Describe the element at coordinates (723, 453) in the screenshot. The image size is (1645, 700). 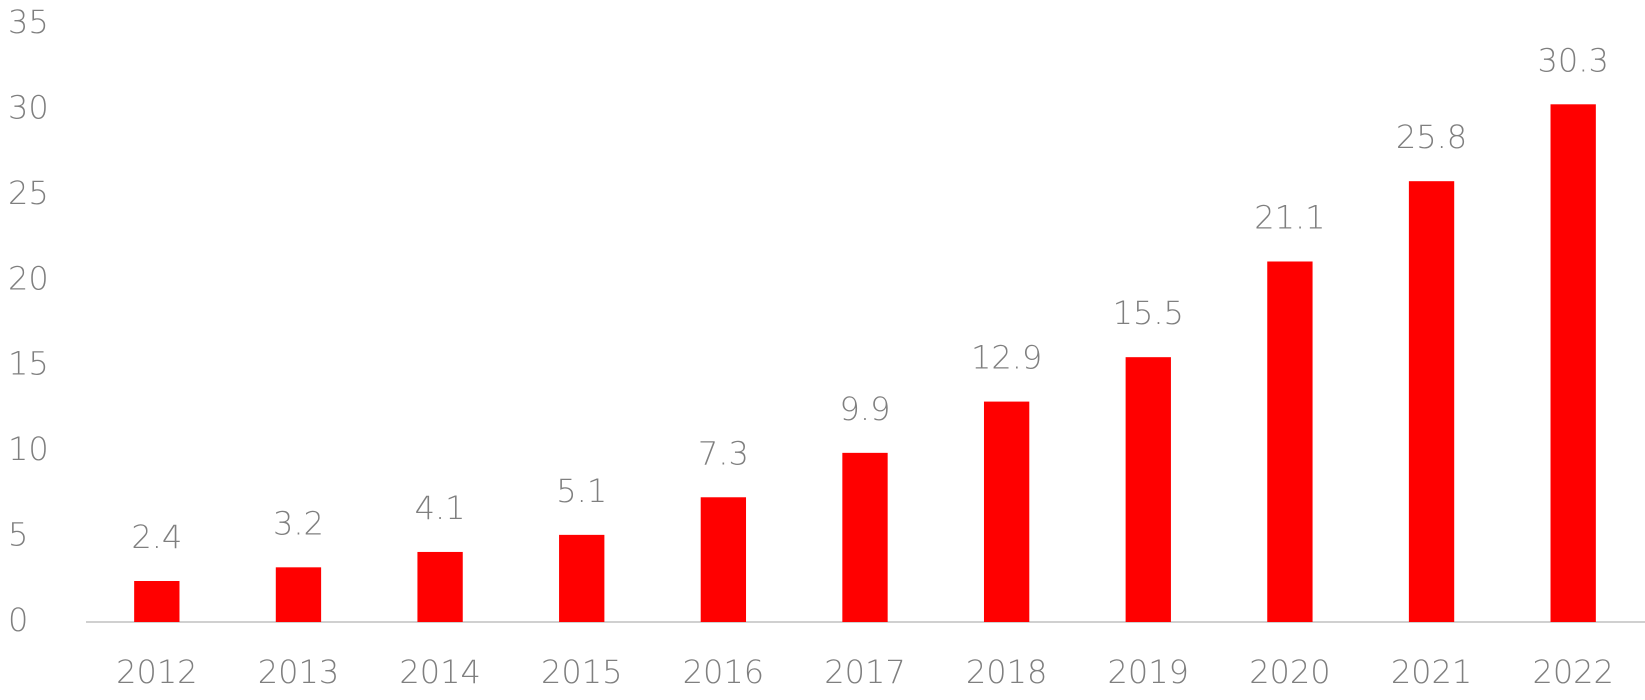
I see `data-label: 7.3` at that location.